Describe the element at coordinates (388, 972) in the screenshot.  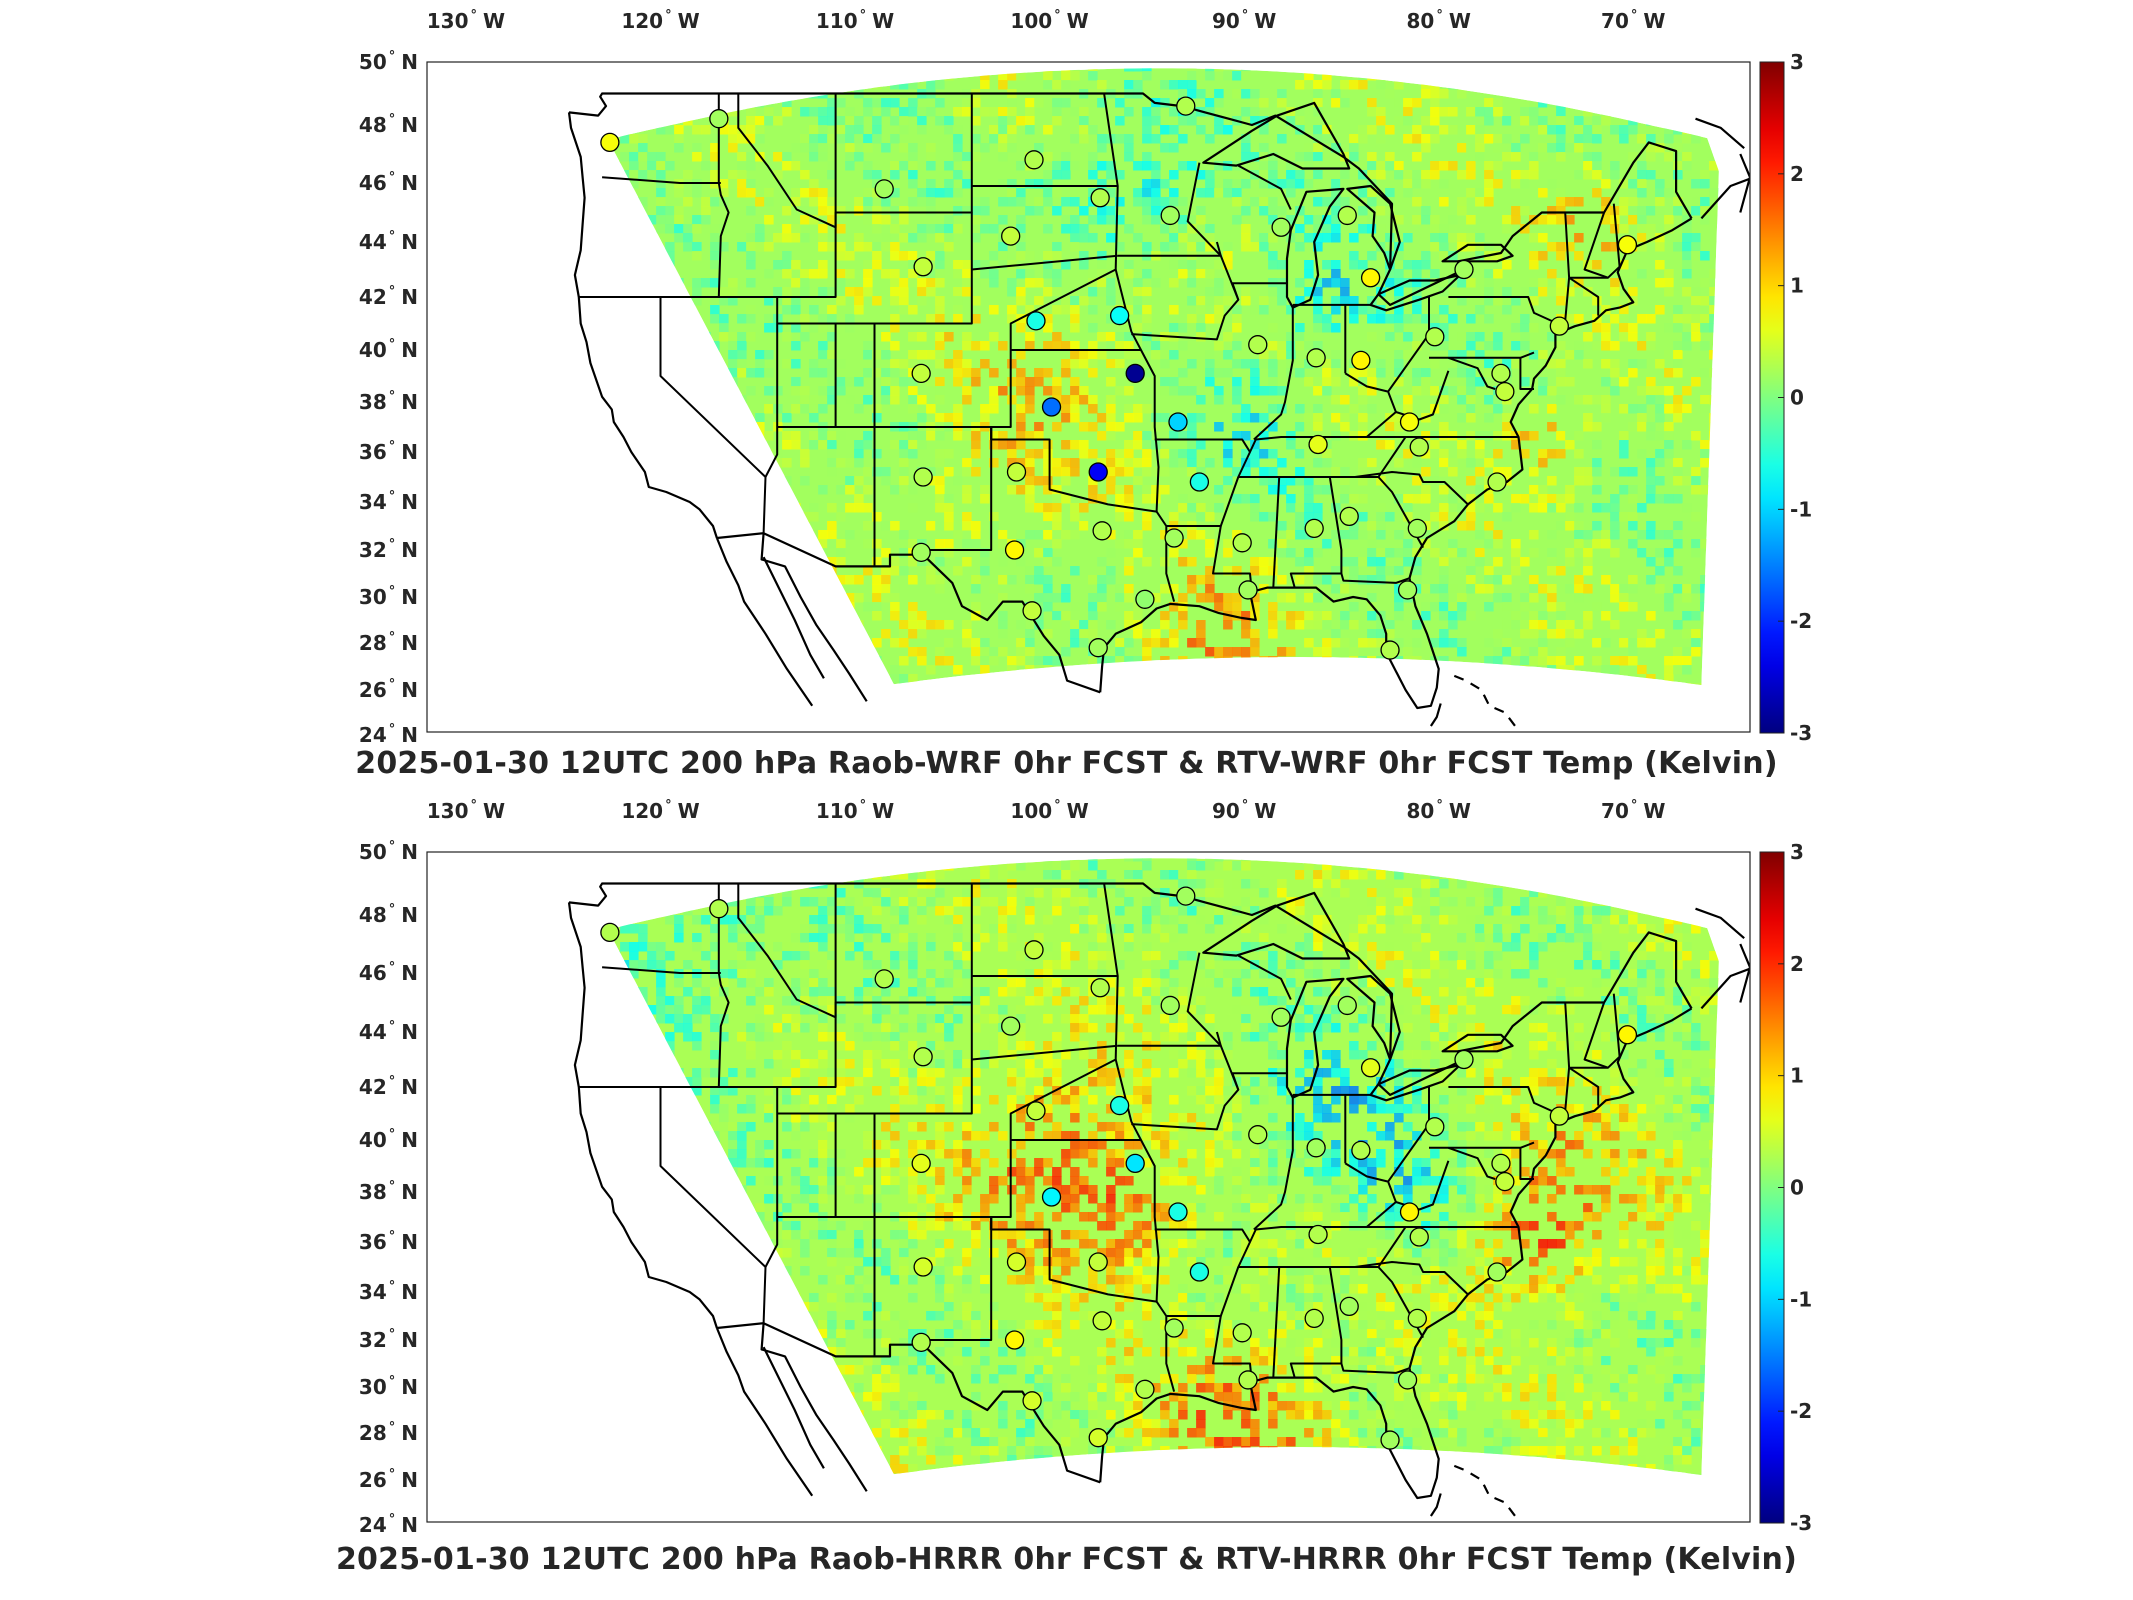
I see `latitude-tick-label: 46 ° N` at that location.